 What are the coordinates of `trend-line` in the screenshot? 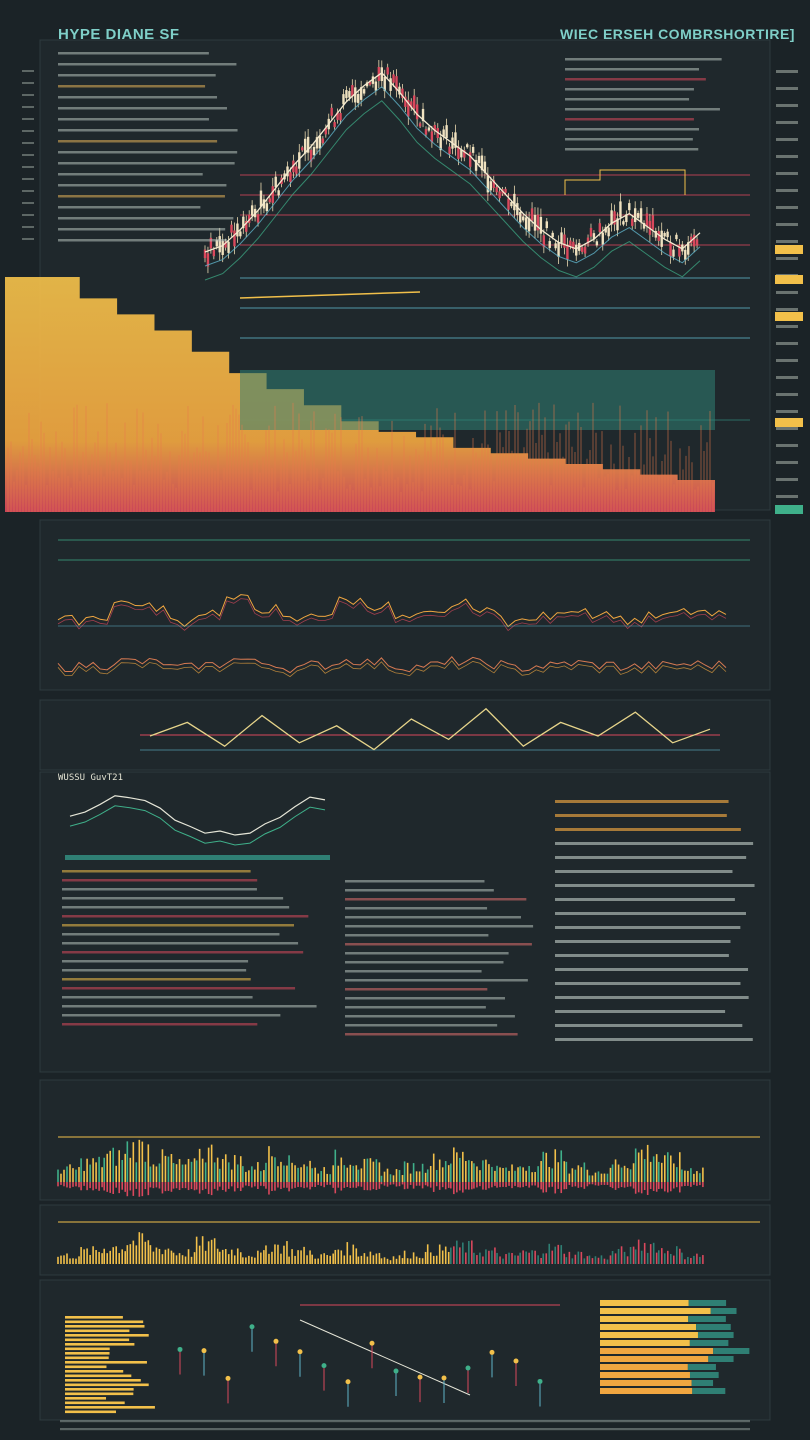 It's located at (330, 295).